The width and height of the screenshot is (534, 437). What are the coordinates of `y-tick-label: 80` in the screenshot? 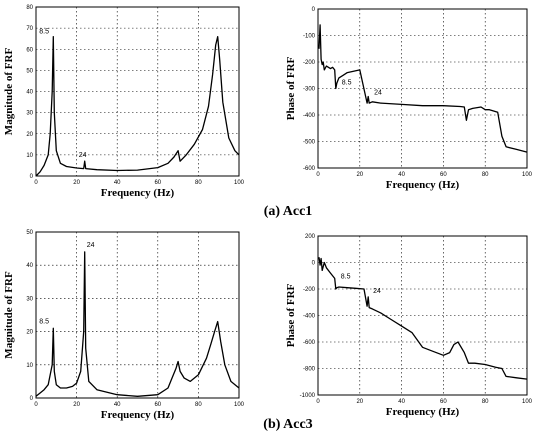 It's located at (29, 8).